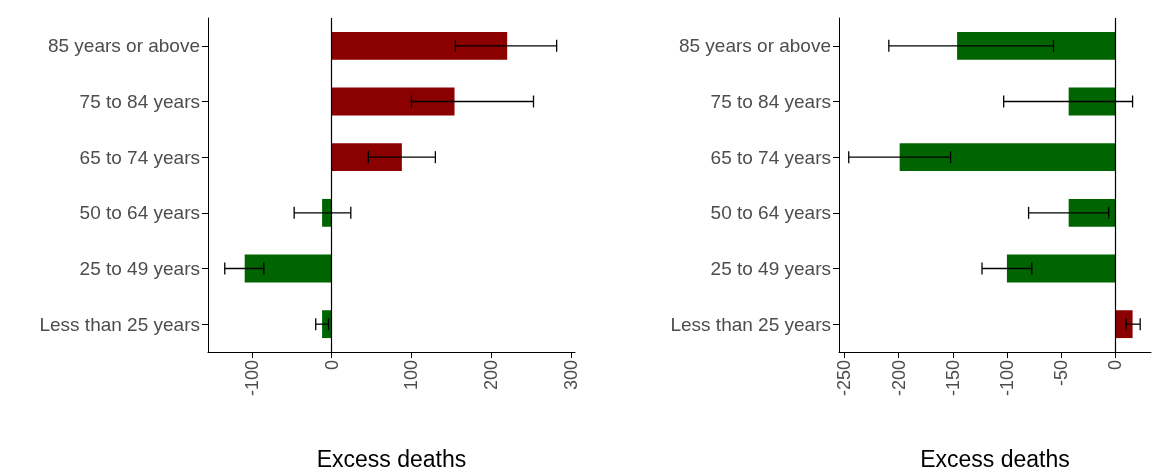  I want to click on x-tick-label: 200, so click(491, 375).